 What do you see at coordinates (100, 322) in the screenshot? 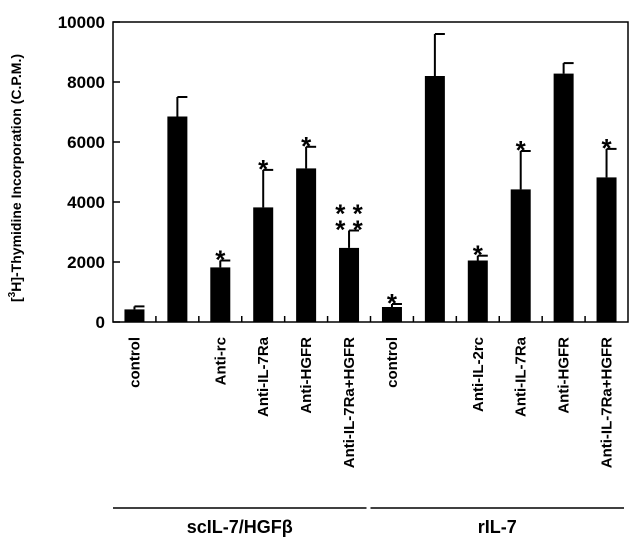
I see `y-tick-label: 0` at bounding box center [100, 322].